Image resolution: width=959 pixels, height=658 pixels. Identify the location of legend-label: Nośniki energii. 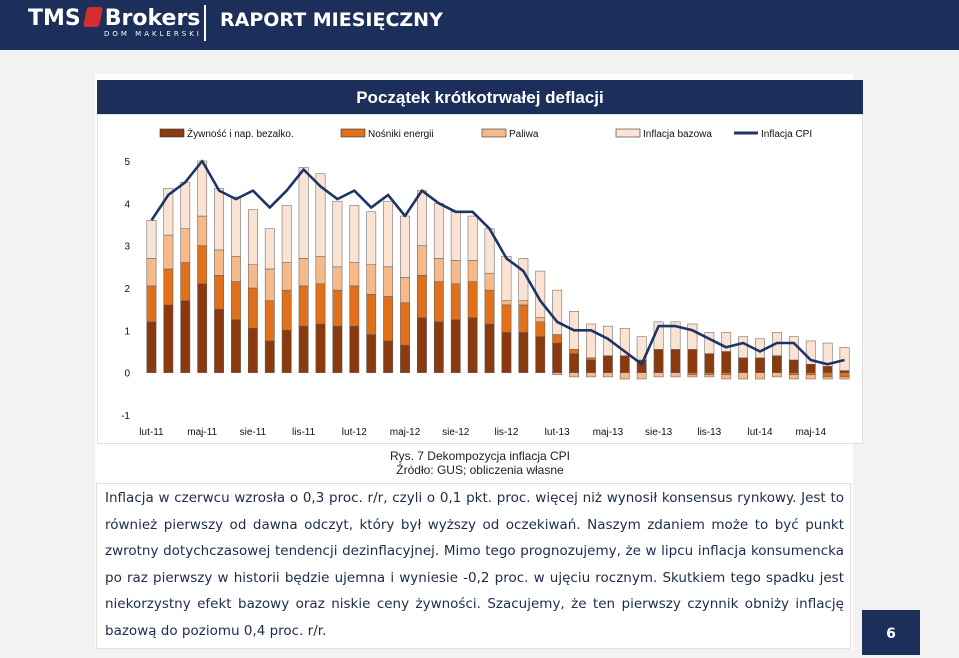
(401, 134).